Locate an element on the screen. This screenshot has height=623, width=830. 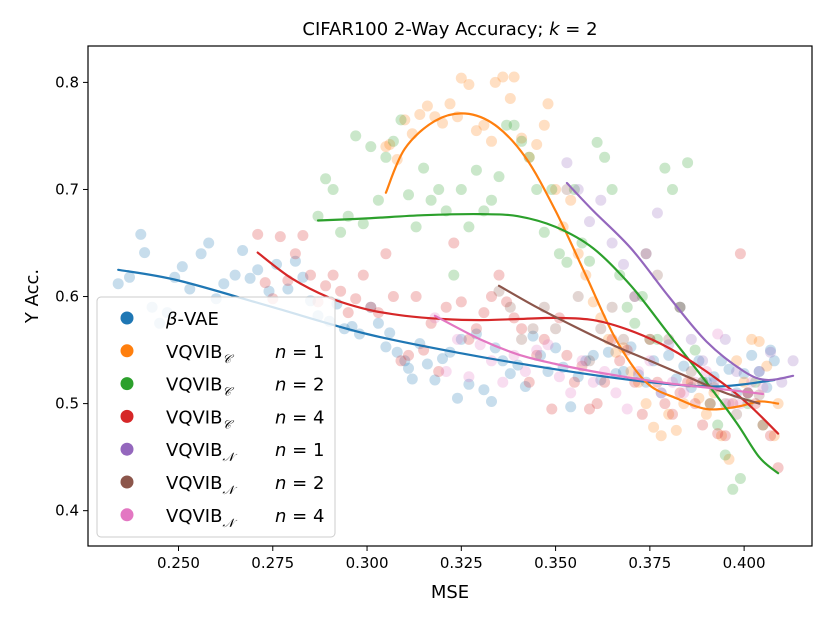
legend-marker is located at coordinates (127, 449).